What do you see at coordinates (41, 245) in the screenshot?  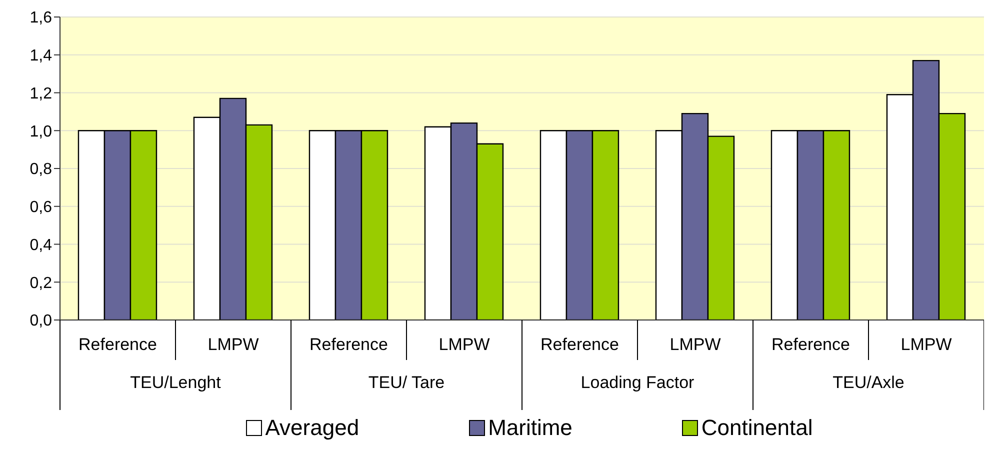 I see `y-tick-label: 0,4` at bounding box center [41, 245].